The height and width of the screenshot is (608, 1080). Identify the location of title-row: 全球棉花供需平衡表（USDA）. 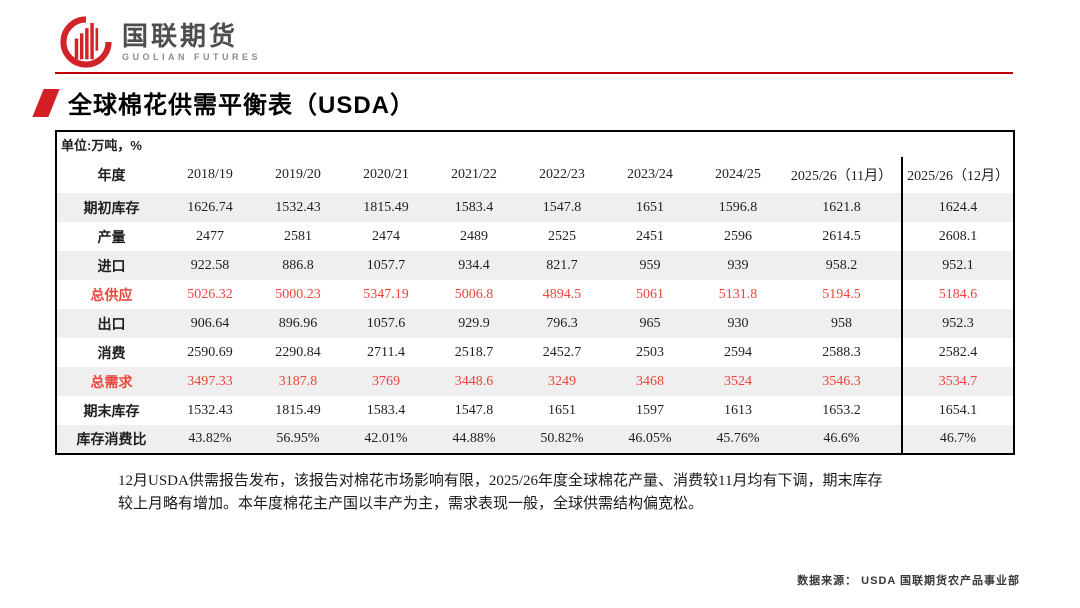
(224, 102).